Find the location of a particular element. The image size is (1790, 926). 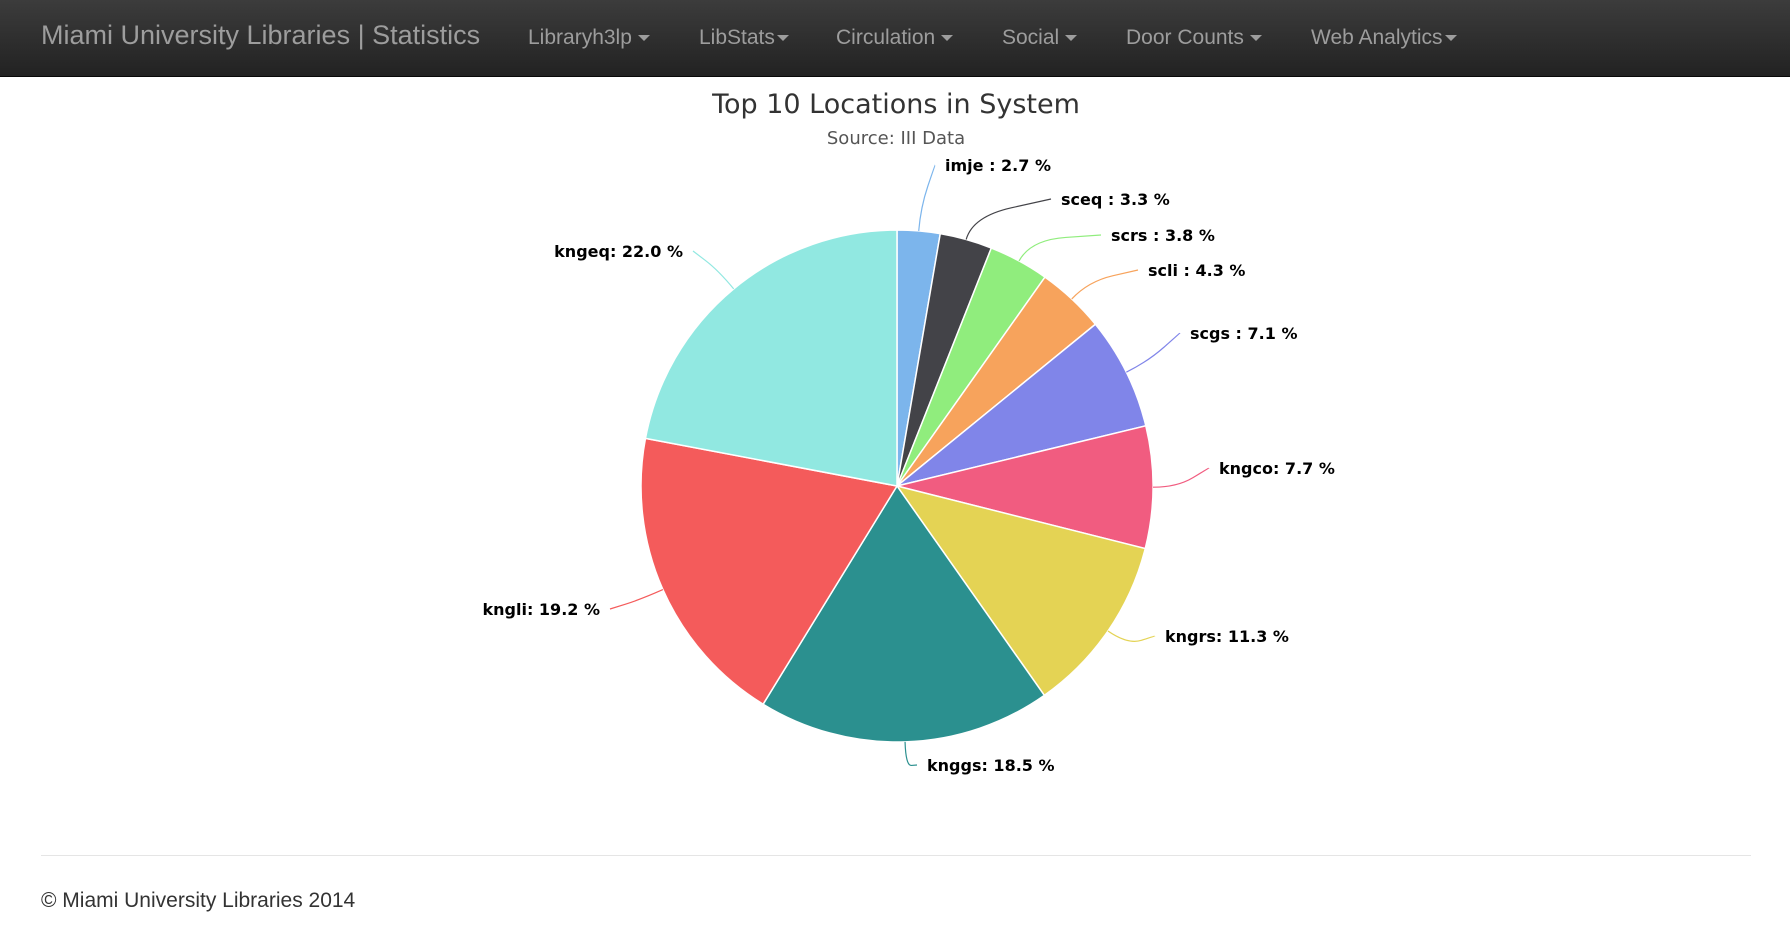

nav-item-label: Door Counts is located at coordinates (1185, 37).